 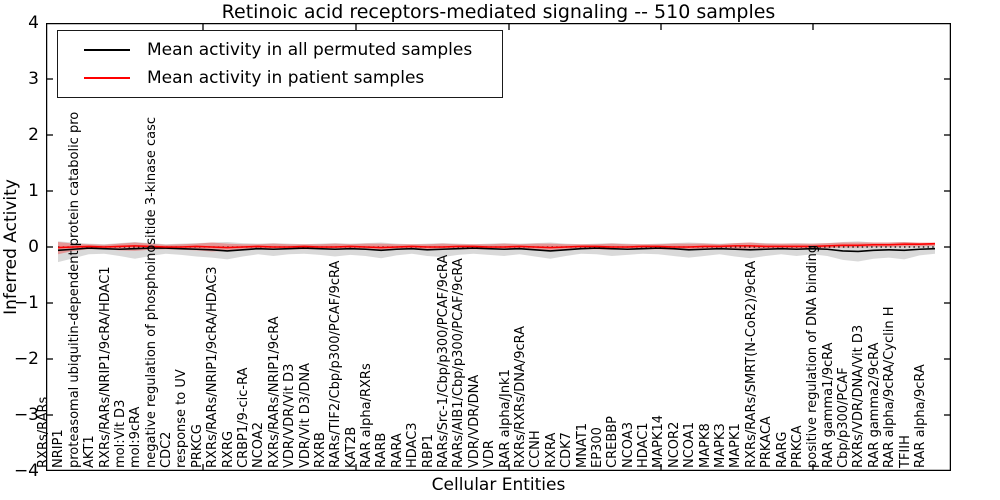 I want to click on legend-label-permuted: Mean activity in all permuted samples, so click(x=310, y=49).